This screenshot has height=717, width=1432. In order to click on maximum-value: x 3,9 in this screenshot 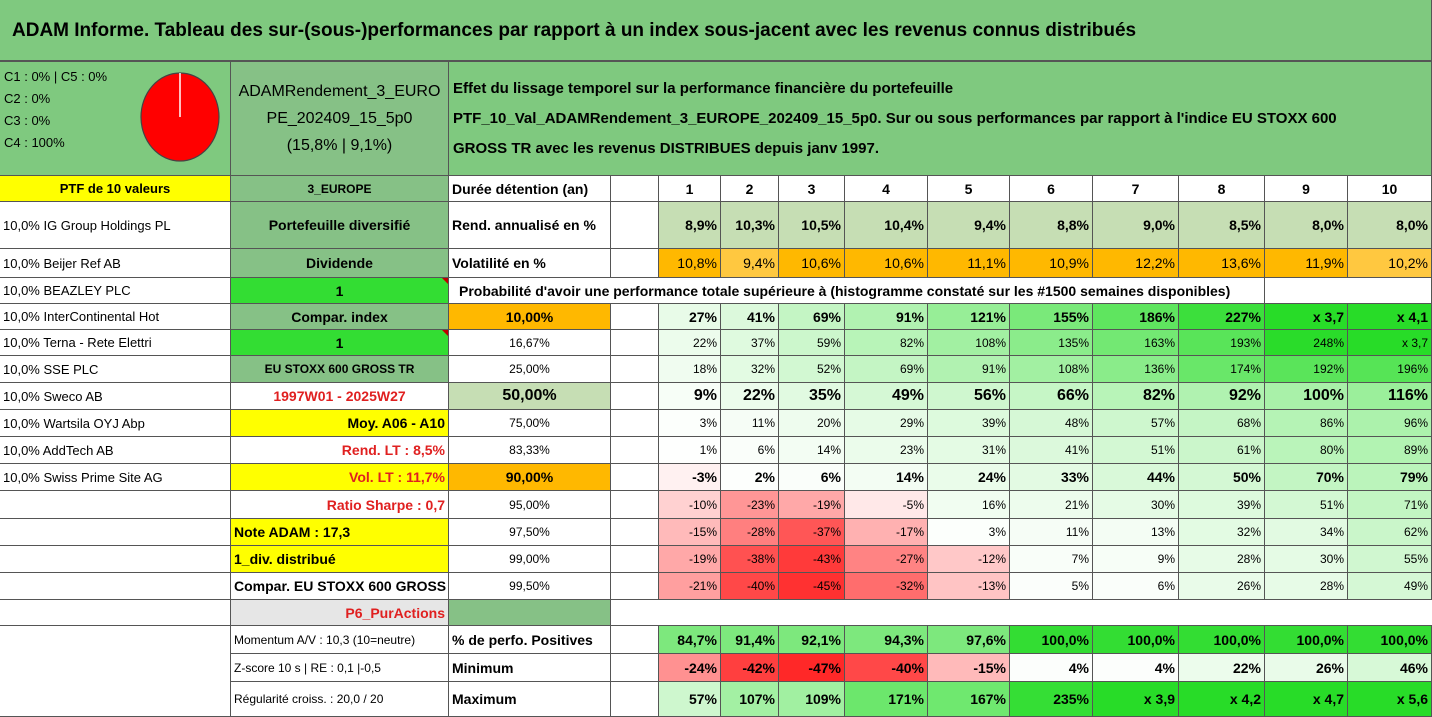, I will do `click(1136, 699)`.